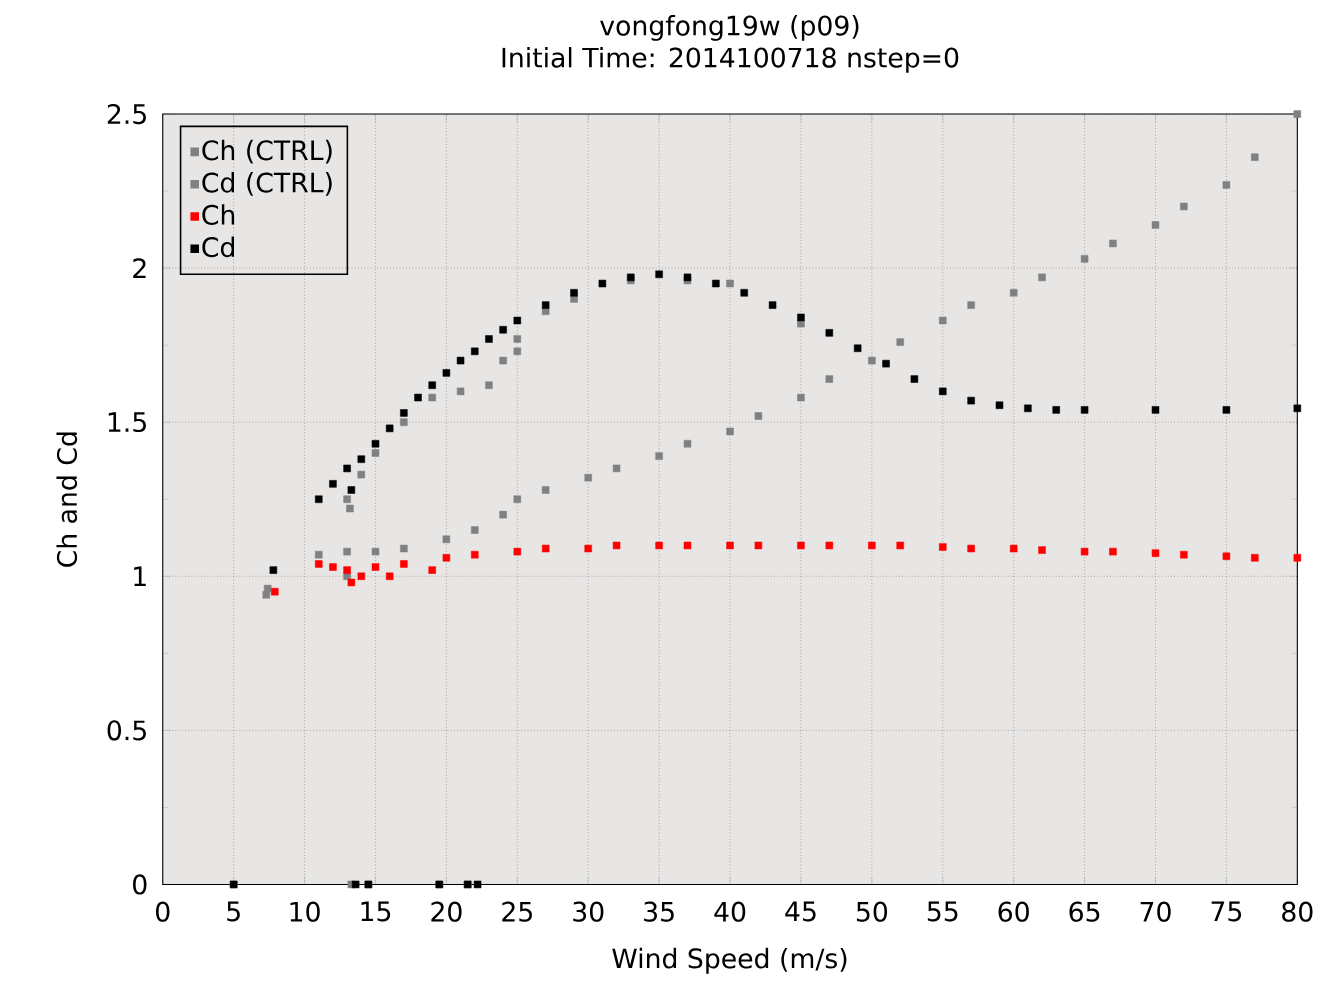 The height and width of the screenshot is (998, 1324). What do you see at coordinates (139, 267) in the screenshot?
I see `y-tick-label: 2` at bounding box center [139, 267].